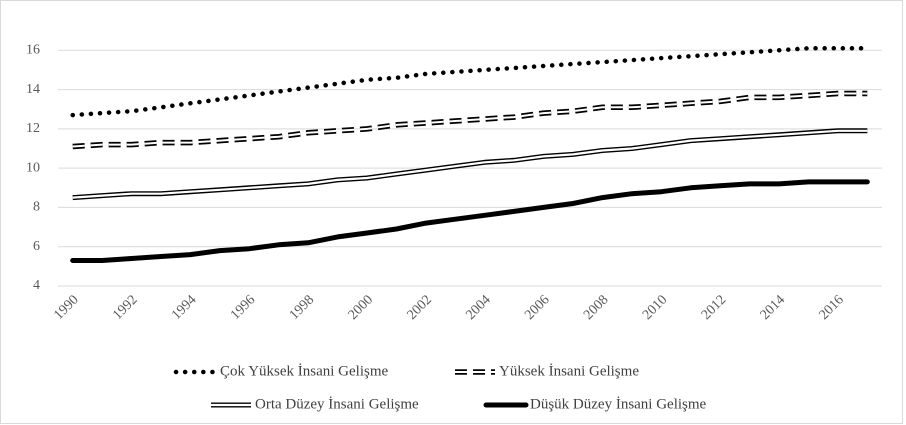  Describe the element at coordinates (36, 246) in the screenshot. I see `y-tick-label: 6` at that location.